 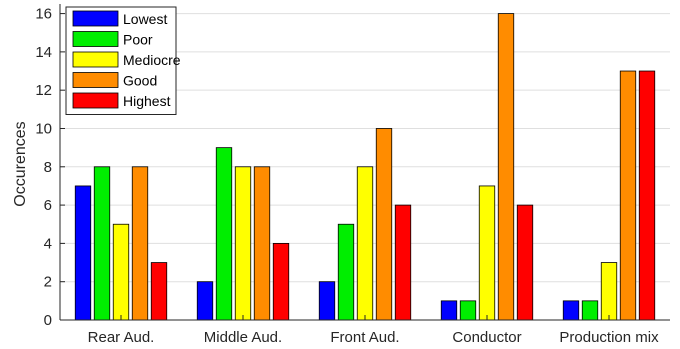 I want to click on legend-label: Poor, so click(x=138, y=40).